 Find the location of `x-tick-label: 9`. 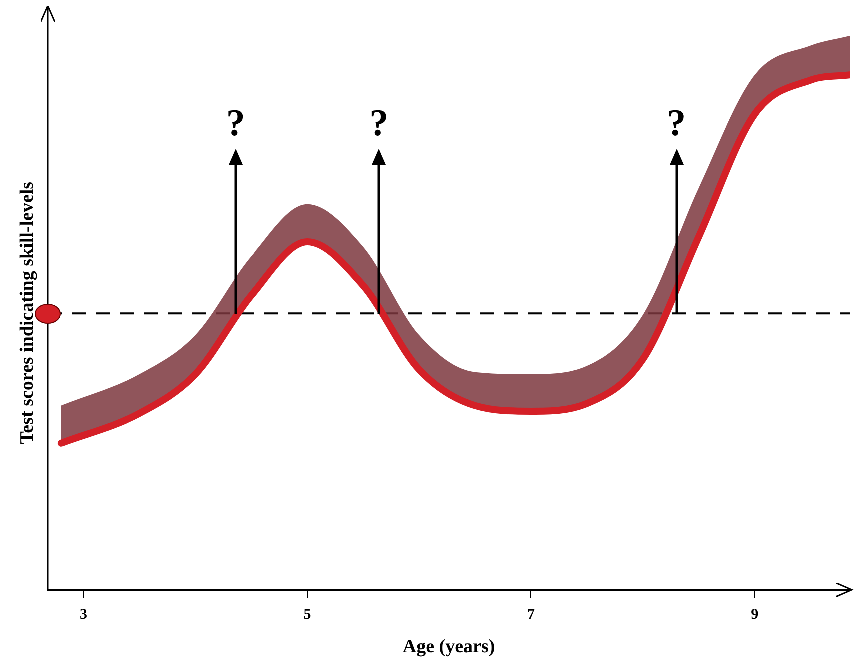

x-tick-label: 9 is located at coordinates (755, 615).